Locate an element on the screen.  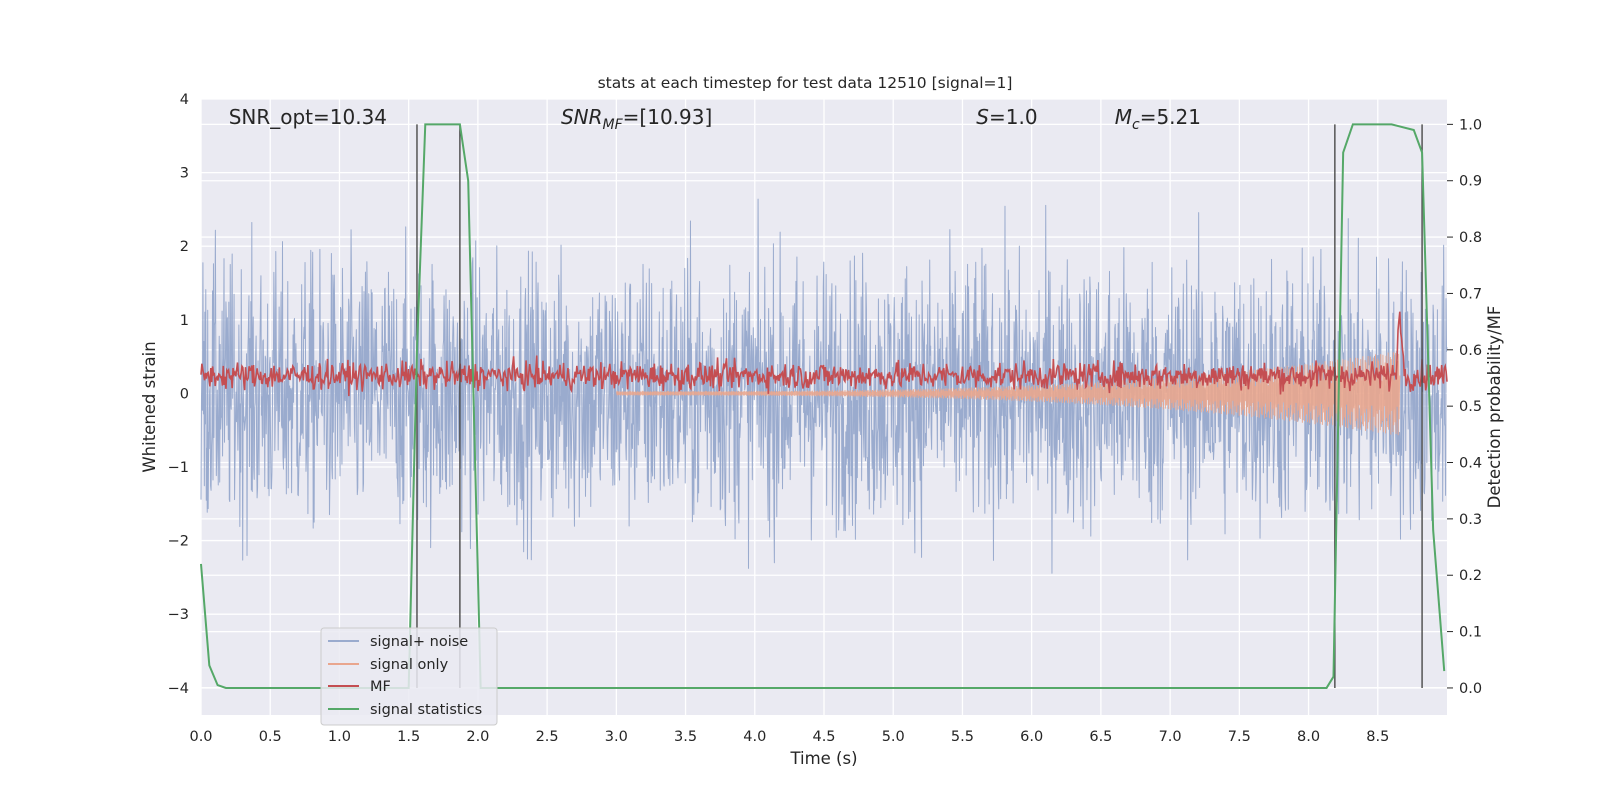
x-tick-label: 2.0 is located at coordinates (477, 737).